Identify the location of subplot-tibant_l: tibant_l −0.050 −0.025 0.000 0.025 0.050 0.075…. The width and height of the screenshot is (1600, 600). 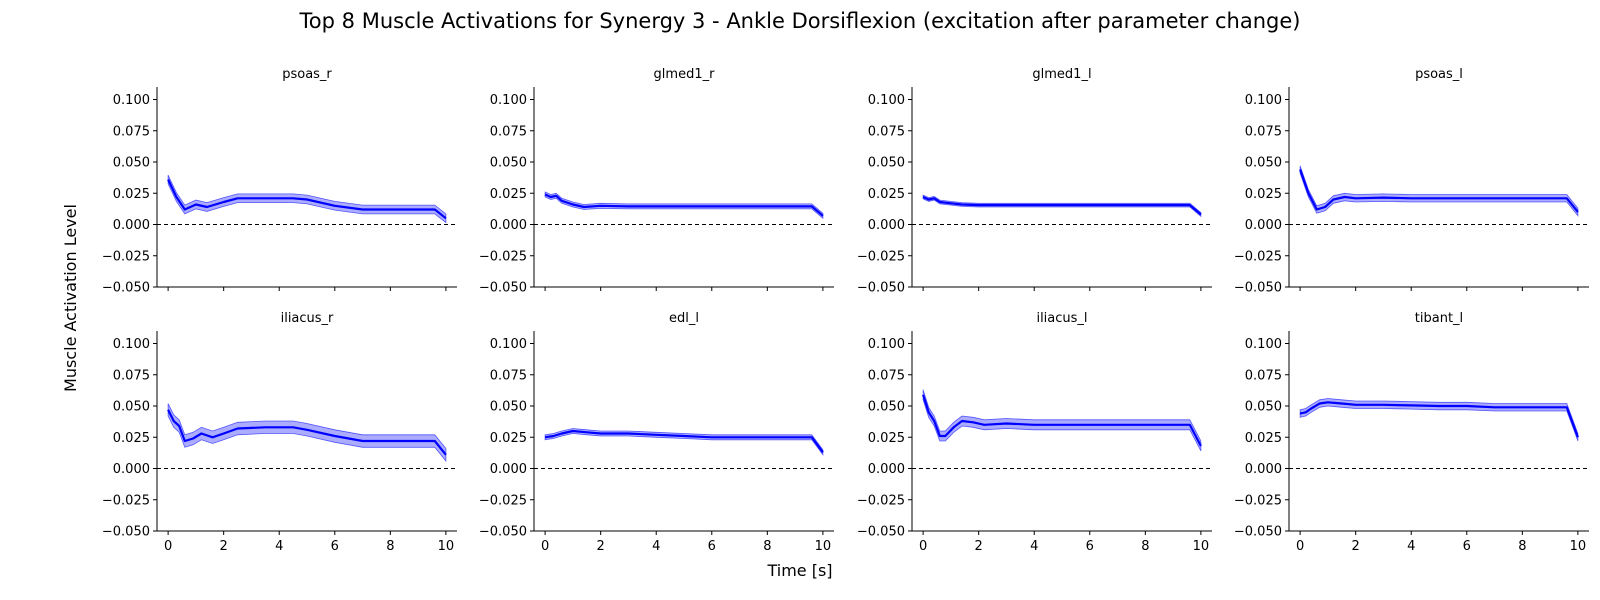
(1411, 432).